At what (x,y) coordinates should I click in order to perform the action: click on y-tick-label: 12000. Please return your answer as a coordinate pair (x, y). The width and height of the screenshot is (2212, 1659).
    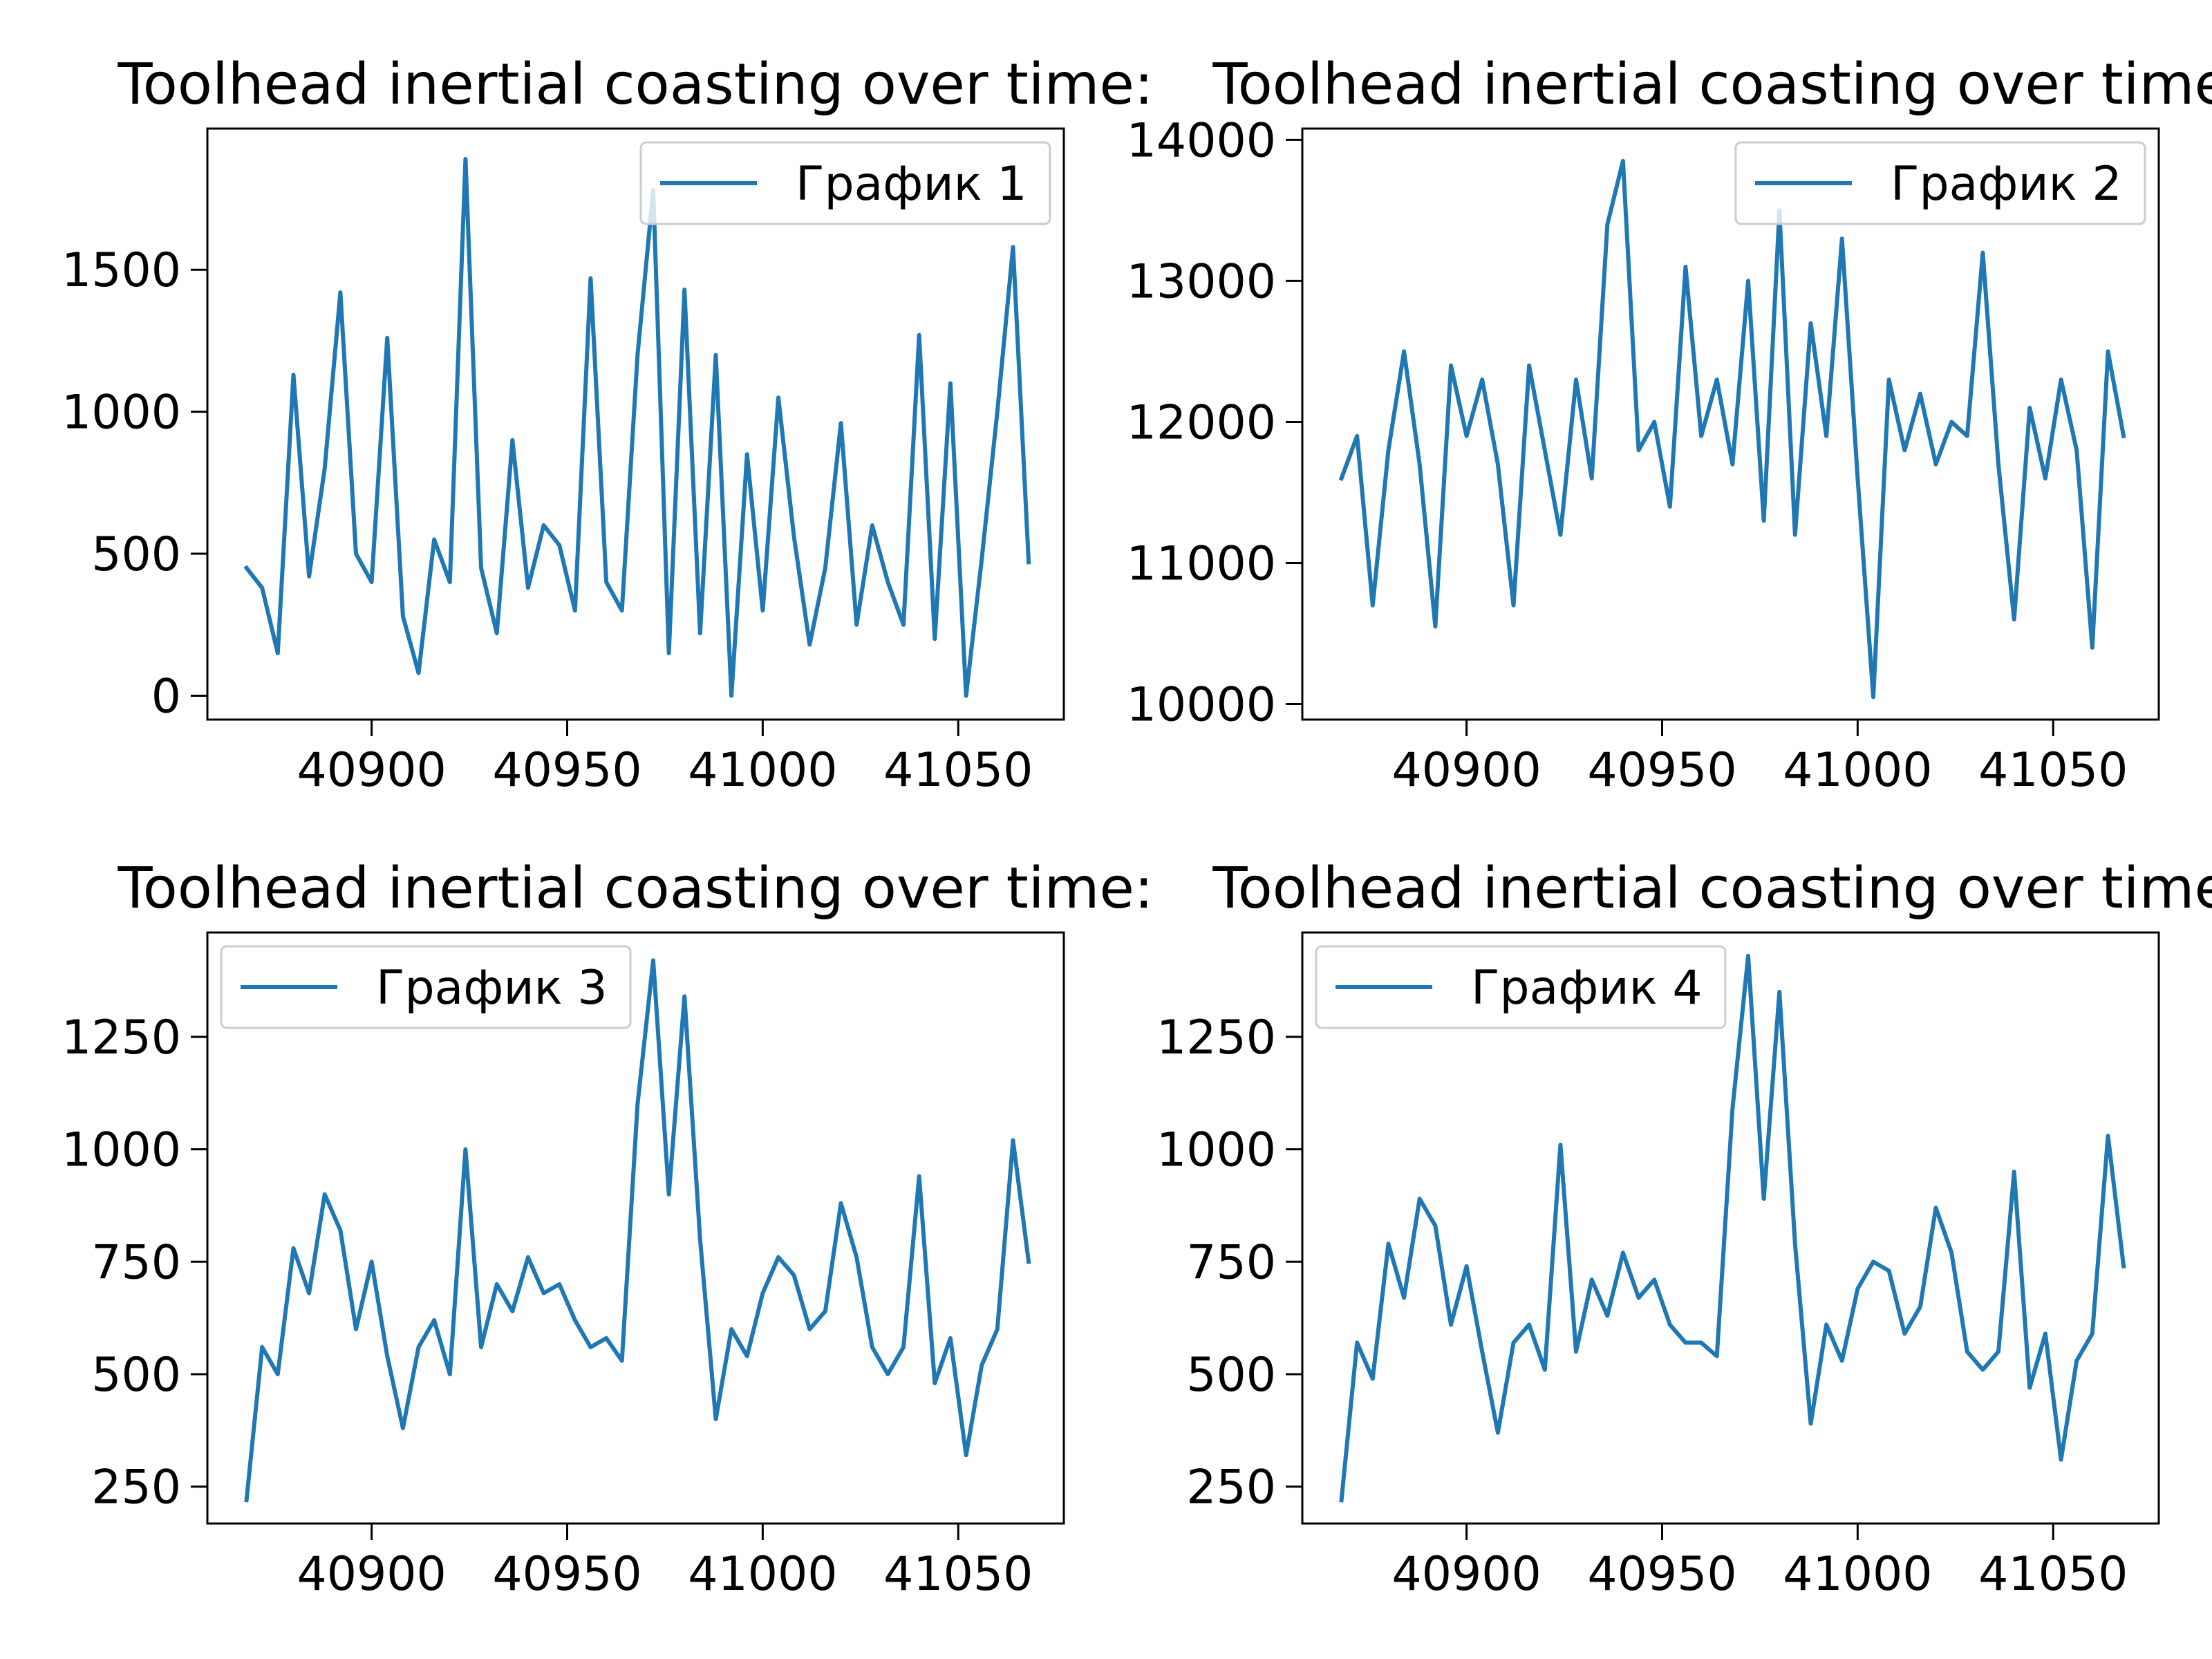
    Looking at the image, I should click on (1201, 422).